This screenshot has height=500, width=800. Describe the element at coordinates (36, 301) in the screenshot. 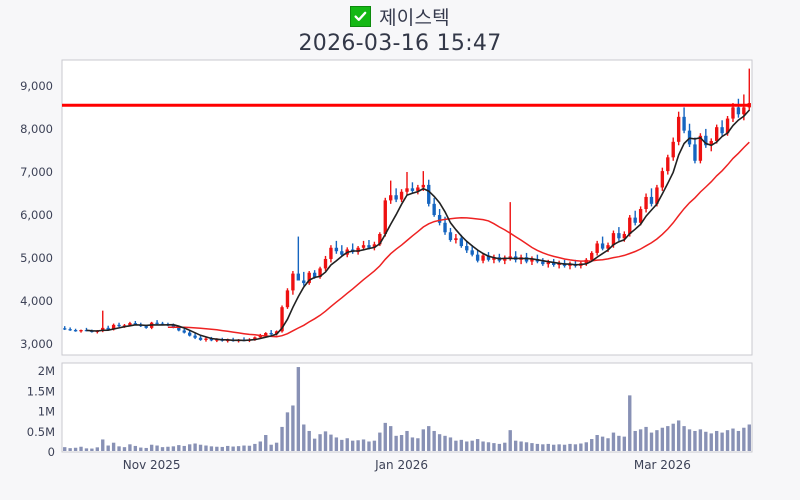

I see `price-axis-tick: 4,000` at that location.